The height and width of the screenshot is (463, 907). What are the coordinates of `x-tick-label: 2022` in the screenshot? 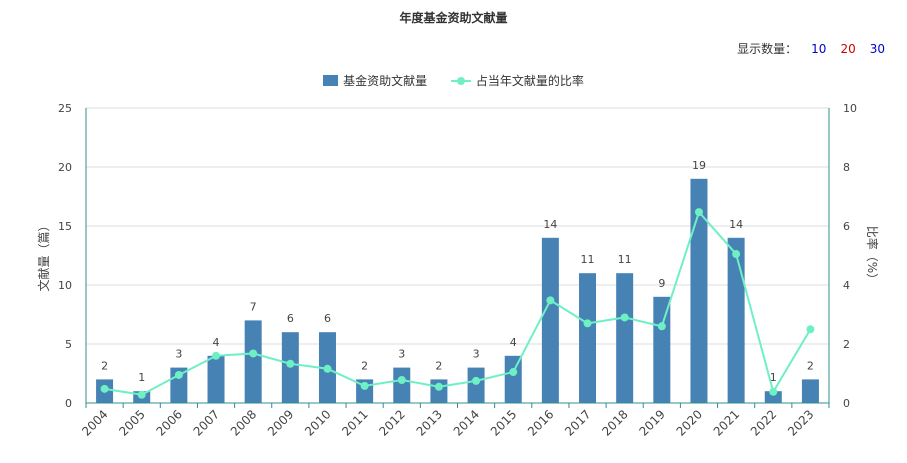 It's located at (763, 422).